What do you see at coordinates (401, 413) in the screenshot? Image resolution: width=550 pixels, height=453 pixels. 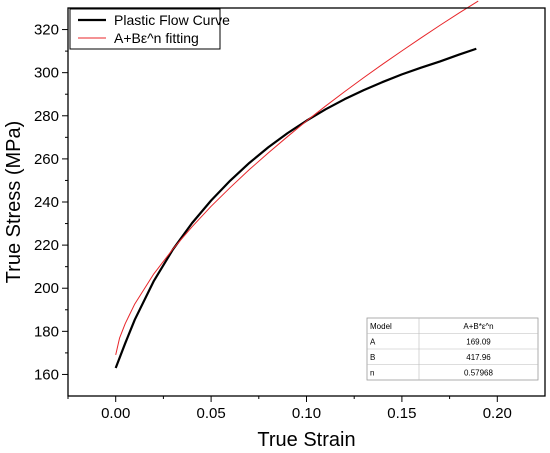 I see `x-tick-label: 0.15` at bounding box center [401, 413].